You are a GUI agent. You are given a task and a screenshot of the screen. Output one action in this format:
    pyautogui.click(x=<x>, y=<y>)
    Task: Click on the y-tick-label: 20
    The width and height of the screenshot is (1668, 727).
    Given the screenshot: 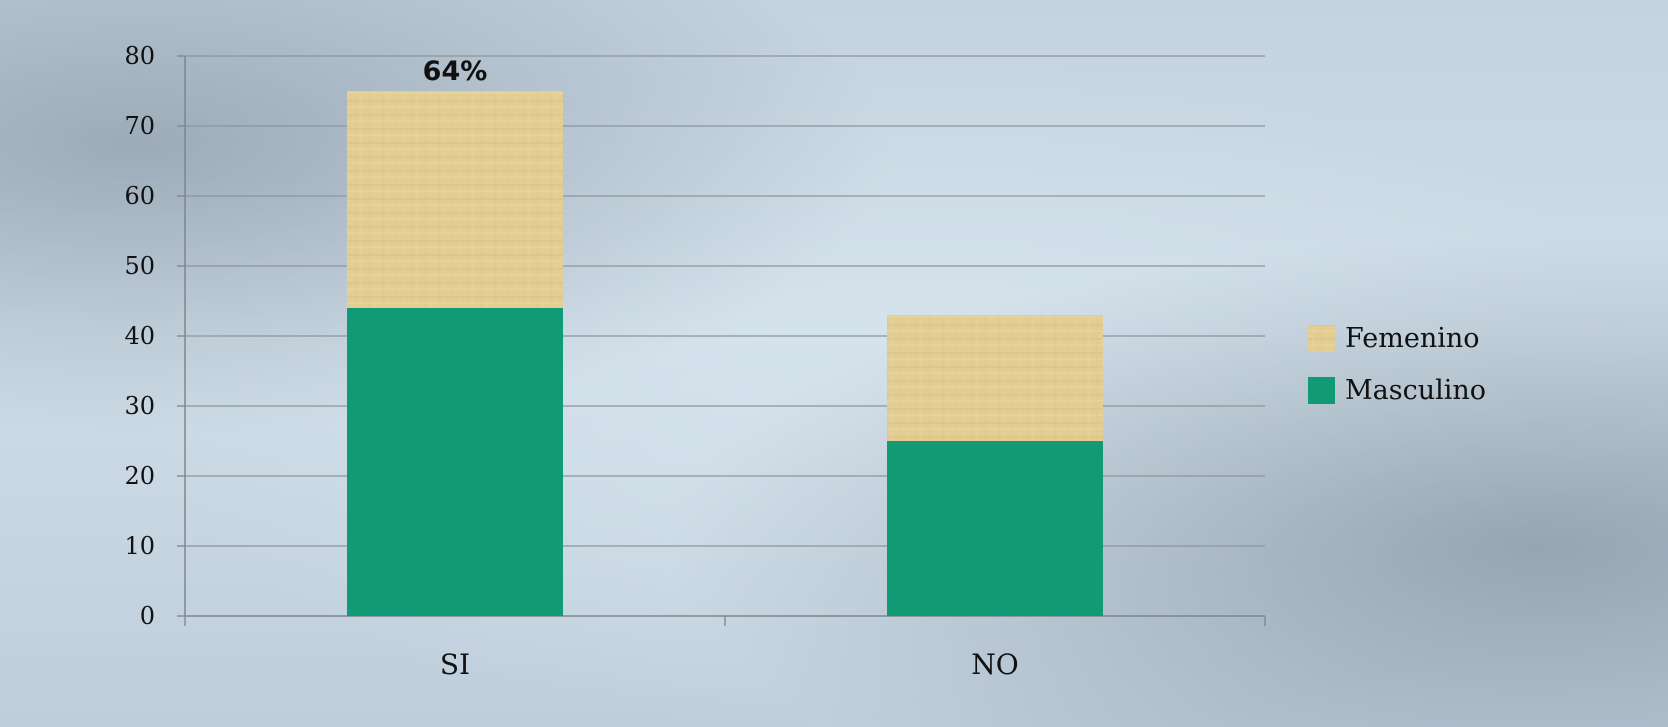 What is the action you would take?
    pyautogui.click(x=139, y=476)
    